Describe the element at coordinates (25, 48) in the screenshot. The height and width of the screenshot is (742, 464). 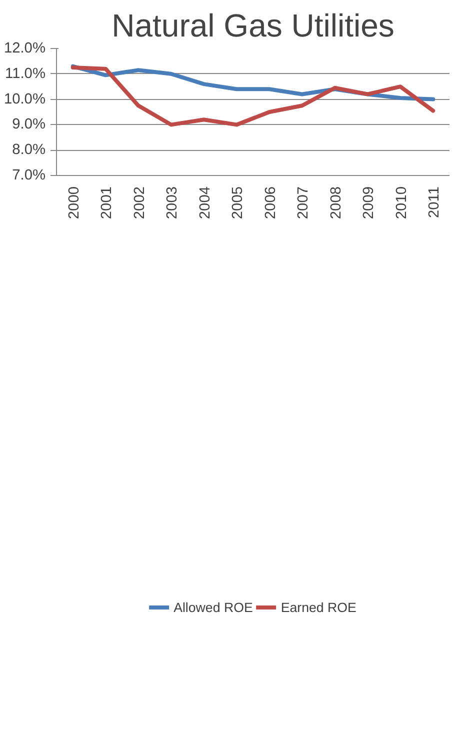
I see `y-tick-label: 12.0%` at that location.